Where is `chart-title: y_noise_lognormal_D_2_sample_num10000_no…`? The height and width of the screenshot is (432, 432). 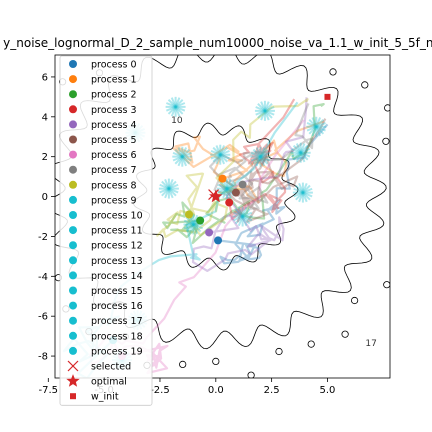 chart-title: y_noise_lognormal_D_2_sample_num10000_no… is located at coordinates (217, 43).